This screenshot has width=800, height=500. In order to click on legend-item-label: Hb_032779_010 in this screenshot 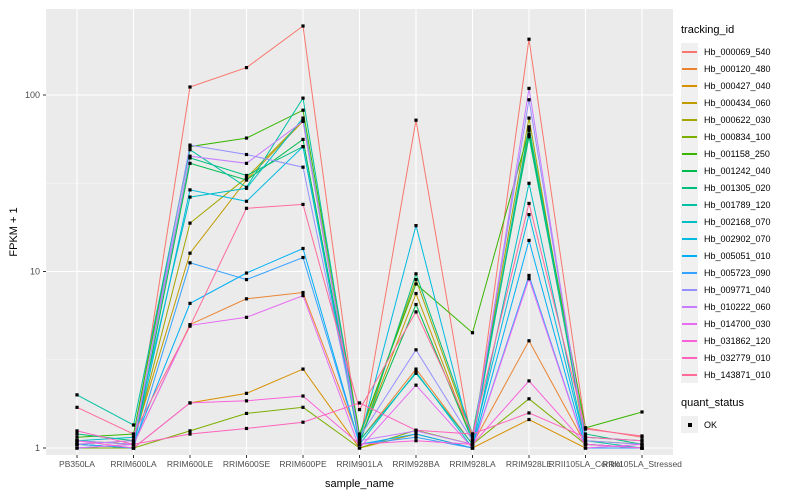, I will do `click(737, 357)`.